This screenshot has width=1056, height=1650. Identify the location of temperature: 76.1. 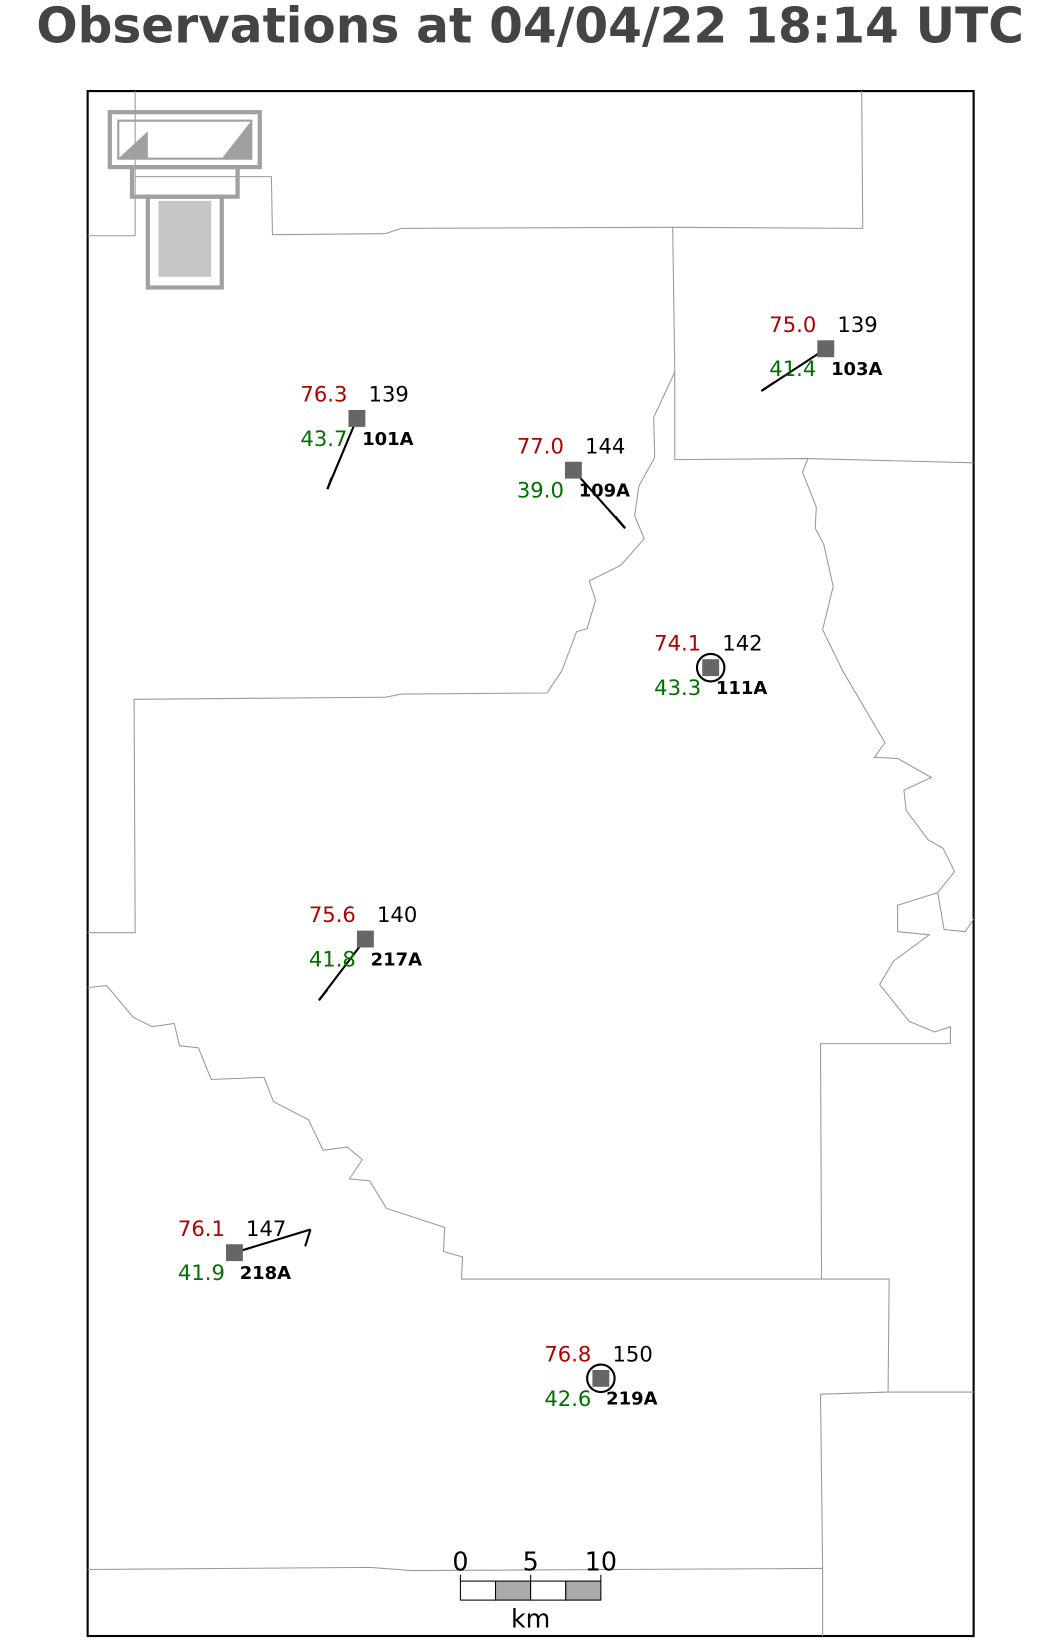
(201, 1228).